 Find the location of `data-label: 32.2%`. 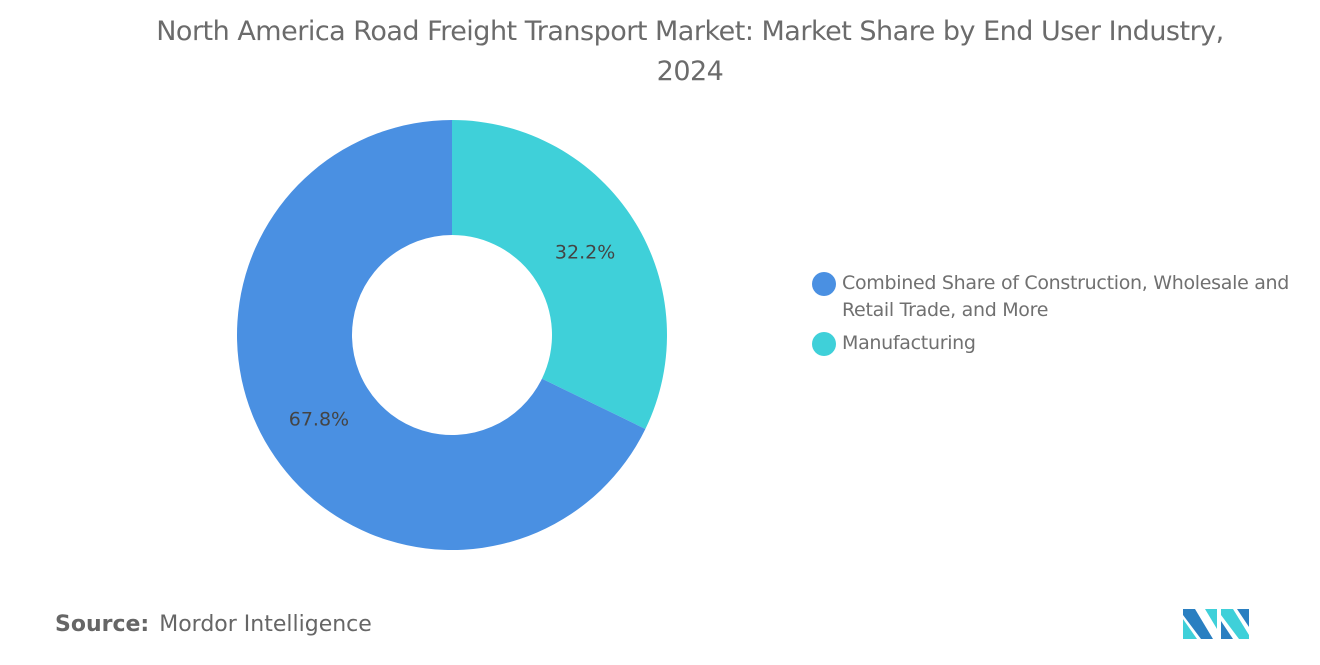

data-label: 32.2% is located at coordinates (585, 253).